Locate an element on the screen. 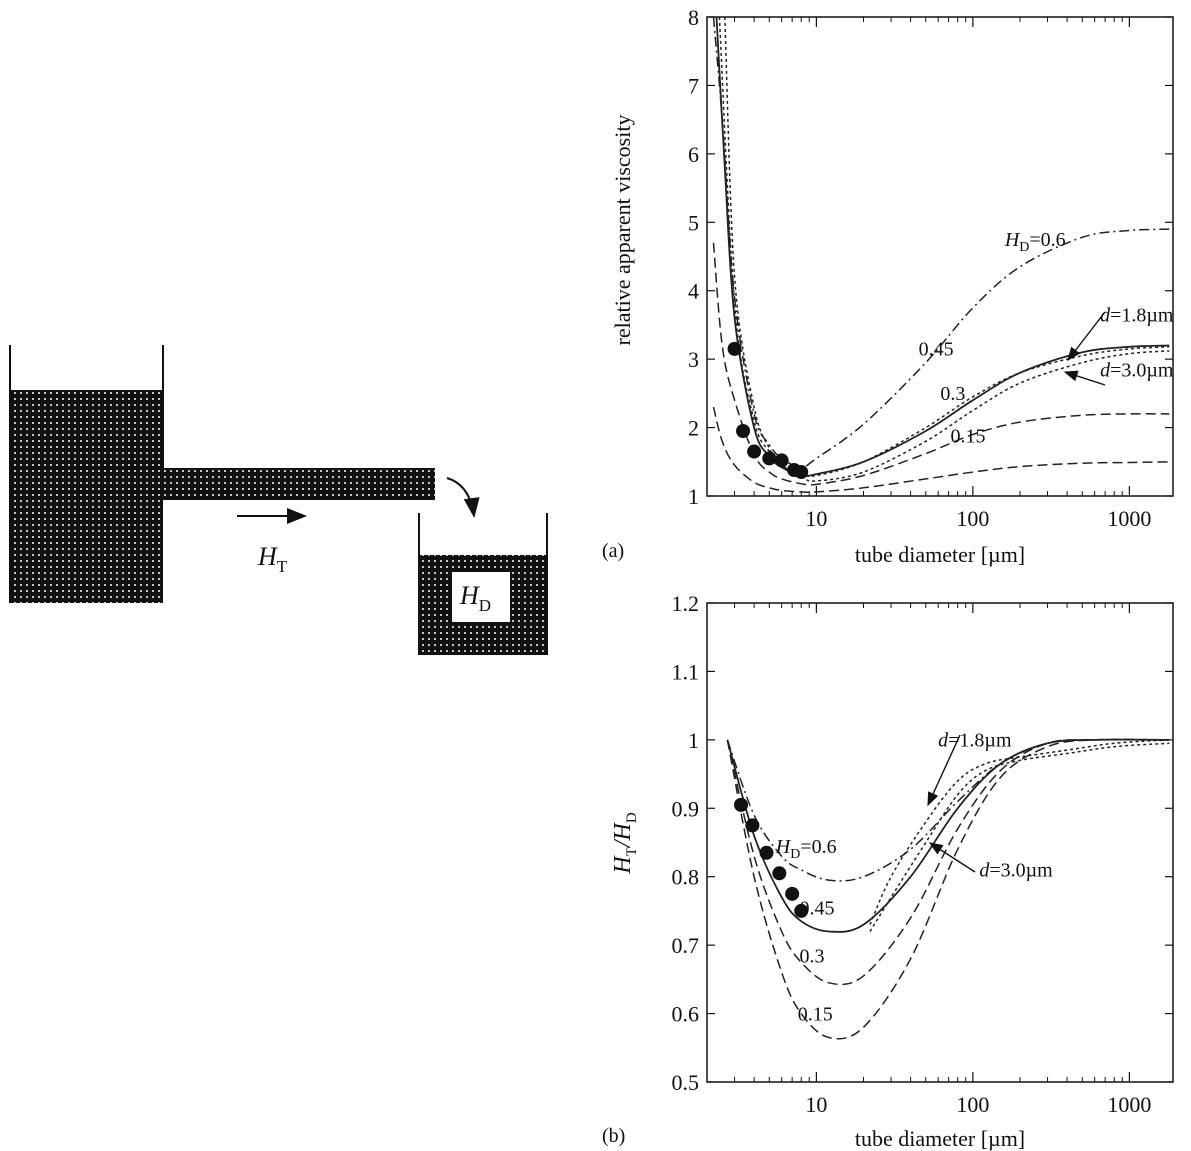  viscosity-curve-label: 0.3 is located at coordinates (952, 394).